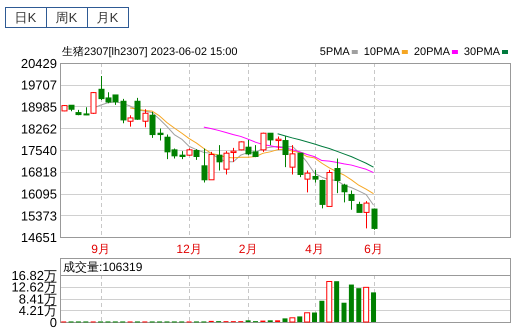  What do you see at coordinates (38, 63) in the screenshot?
I see `y-tick-label: 20429` at bounding box center [38, 63].